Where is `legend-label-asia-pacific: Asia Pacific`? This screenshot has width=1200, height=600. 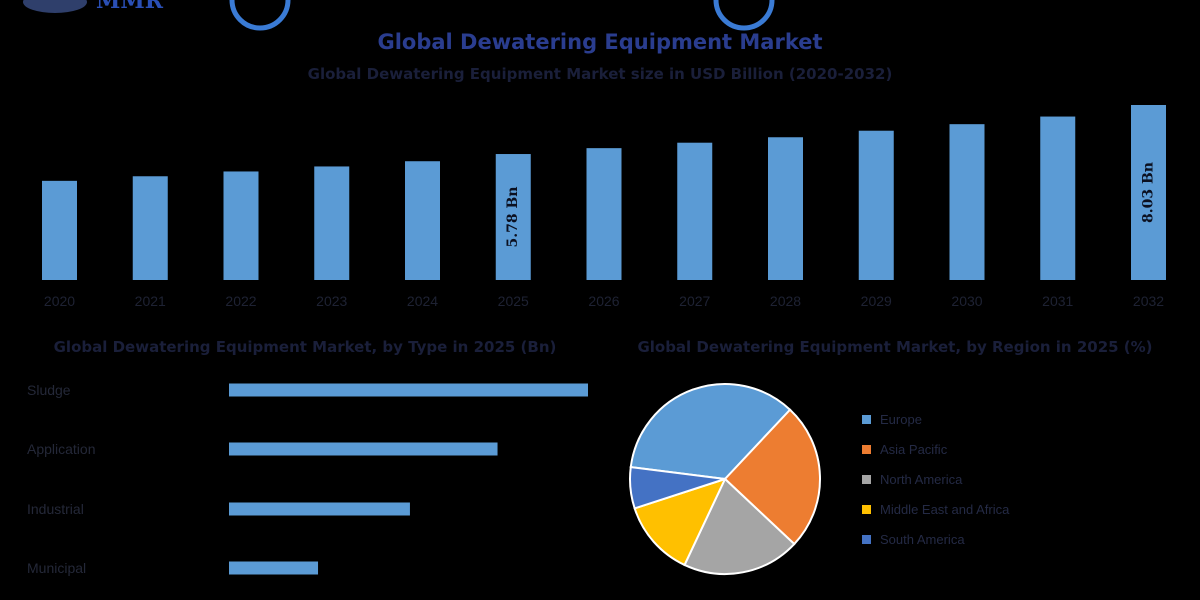
legend-label-asia-pacific: Asia Pacific is located at coordinates (914, 449).